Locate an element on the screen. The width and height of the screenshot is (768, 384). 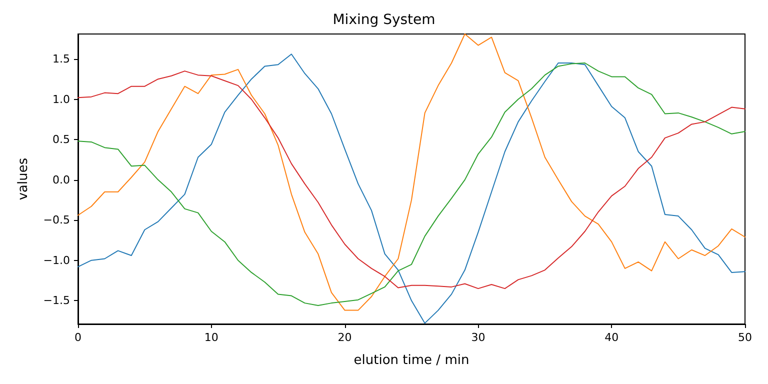
y-tick-label: −1.0 is located at coordinates (56, 260).